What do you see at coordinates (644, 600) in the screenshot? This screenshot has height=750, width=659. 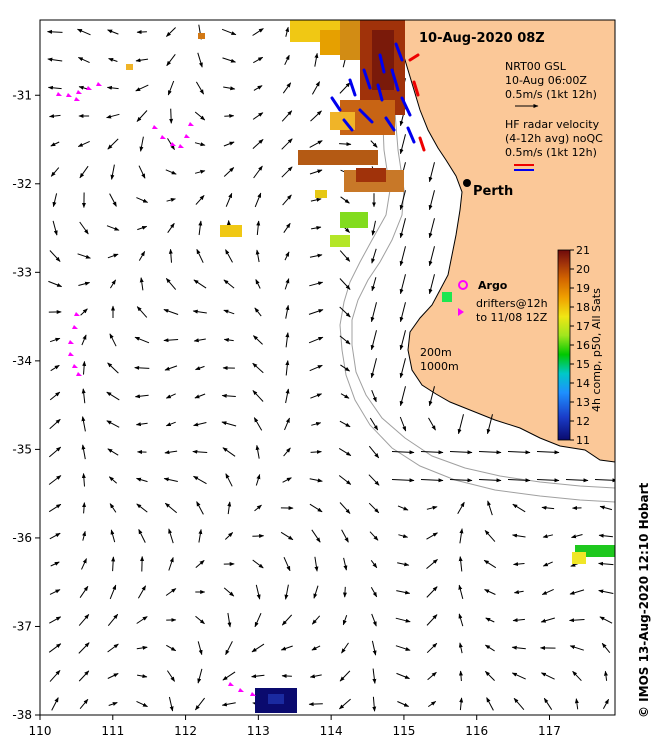 I see `credit-text: © IMOS 13-Aug-2020 12:10 Hobart` at bounding box center [644, 600].